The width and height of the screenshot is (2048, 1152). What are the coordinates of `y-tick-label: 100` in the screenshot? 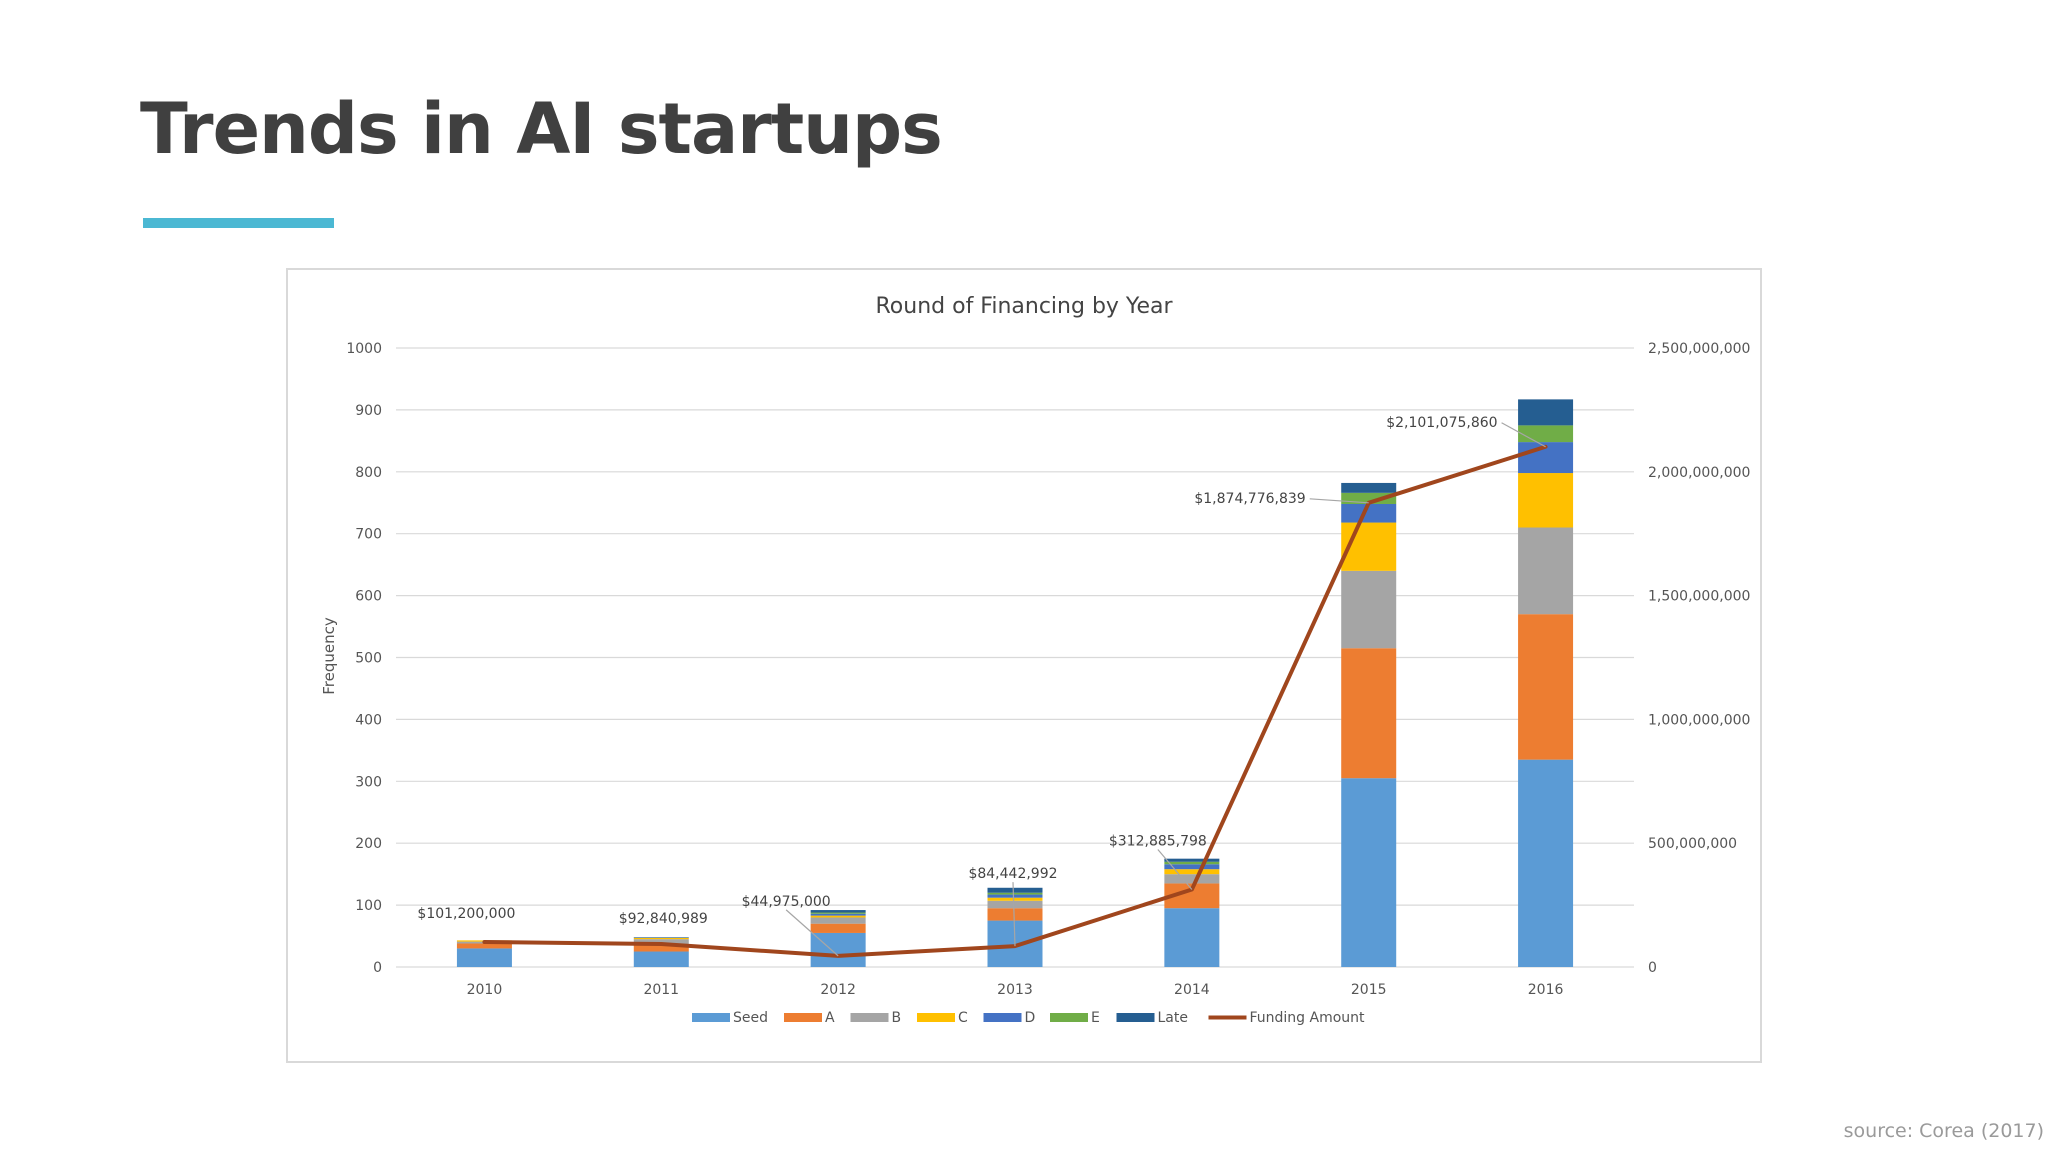 It's located at (368, 906).